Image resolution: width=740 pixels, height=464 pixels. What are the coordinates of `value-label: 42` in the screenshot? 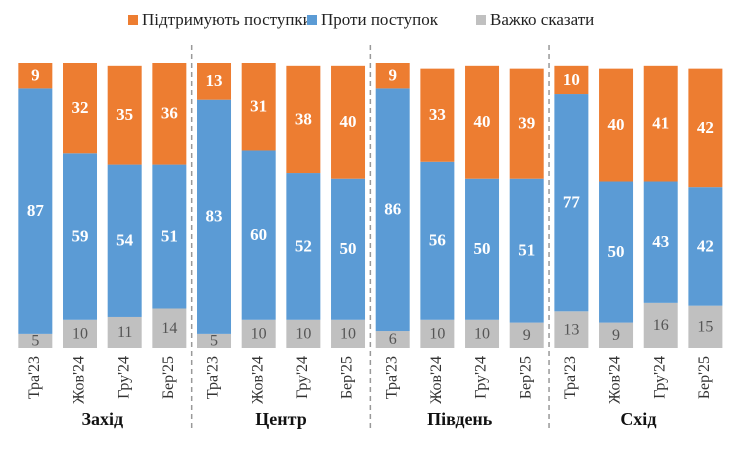 It's located at (705, 245).